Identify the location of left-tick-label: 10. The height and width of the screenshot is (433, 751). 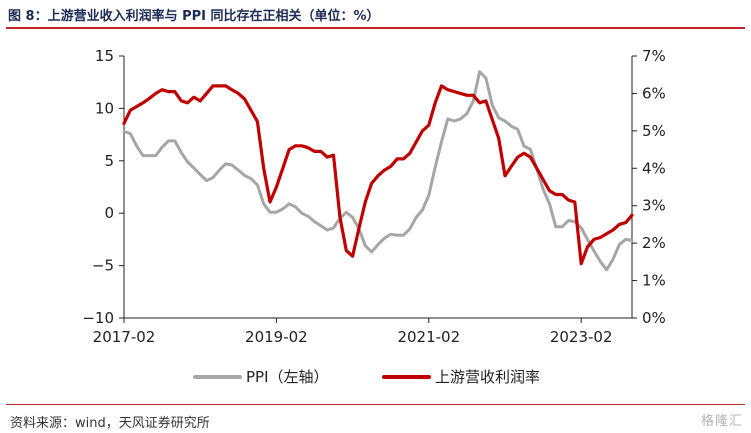
(104, 108).